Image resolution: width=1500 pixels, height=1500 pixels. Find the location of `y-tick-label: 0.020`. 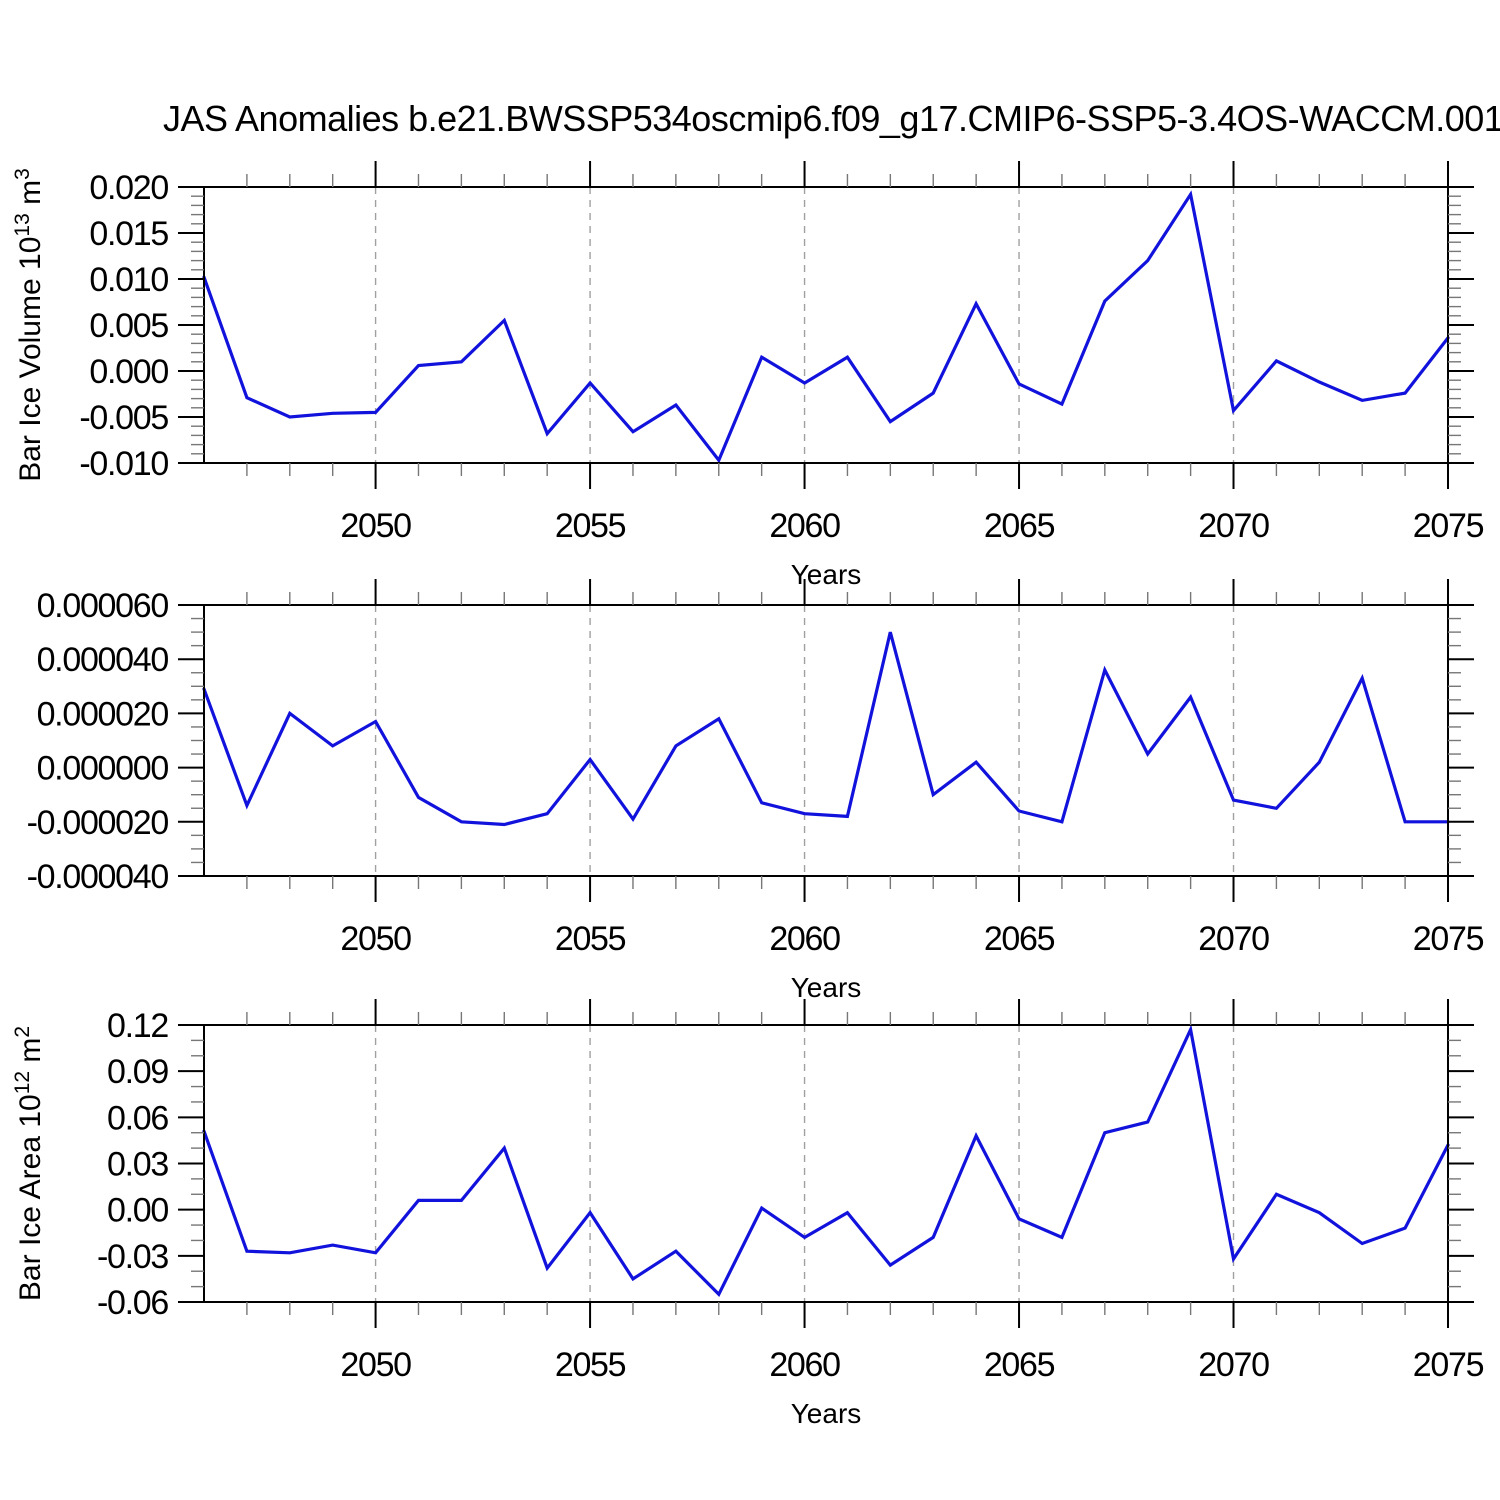

y-tick-label: 0.020 is located at coordinates (128, 188).